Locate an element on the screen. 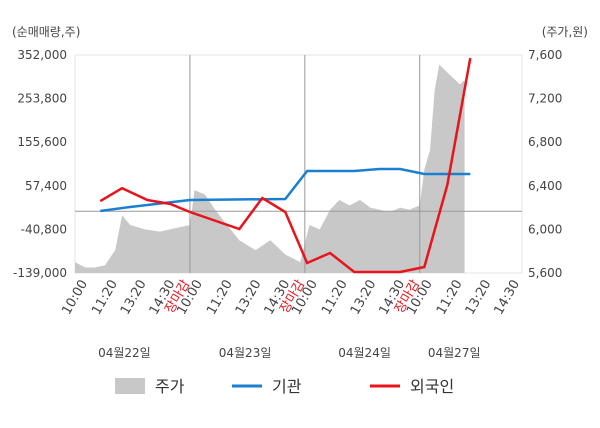 This screenshot has width=600, height=428. legend-label: 주가 is located at coordinates (170, 386).